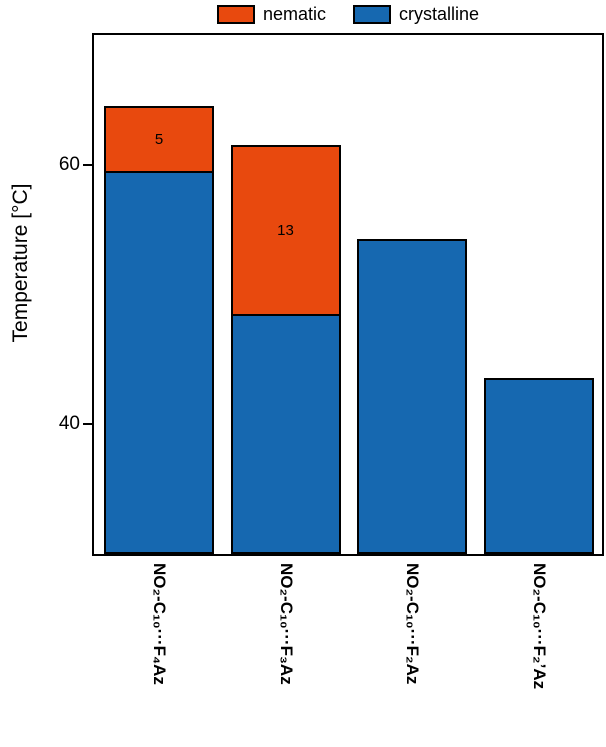 Image resolution: width=606 pixels, height=747 pixels. Describe the element at coordinates (372, 14) in the screenshot. I see `legend-swatch-crystalline` at that location.